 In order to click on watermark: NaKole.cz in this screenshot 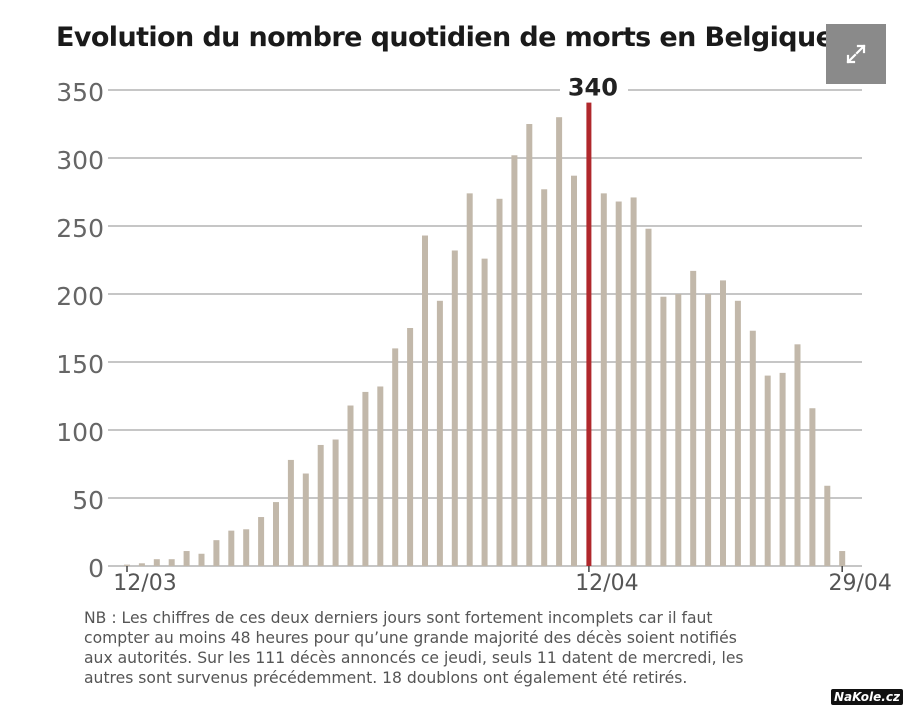, I will do `click(867, 697)`.